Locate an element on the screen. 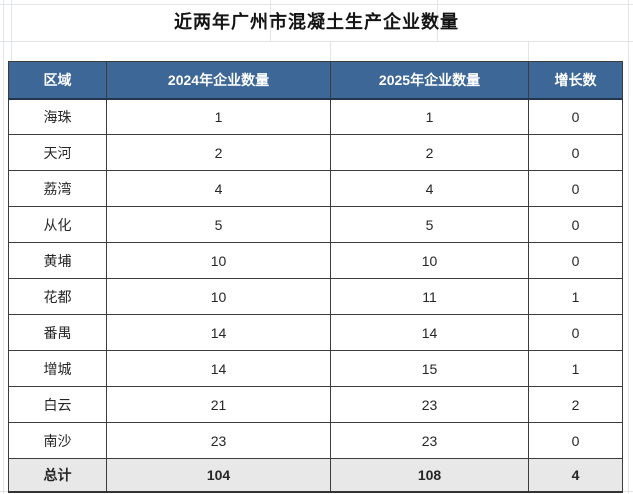 Image resolution: width=633 pixels, height=494 pixels. table-row: 海珠 1 1 0 is located at coordinates (315, 116).